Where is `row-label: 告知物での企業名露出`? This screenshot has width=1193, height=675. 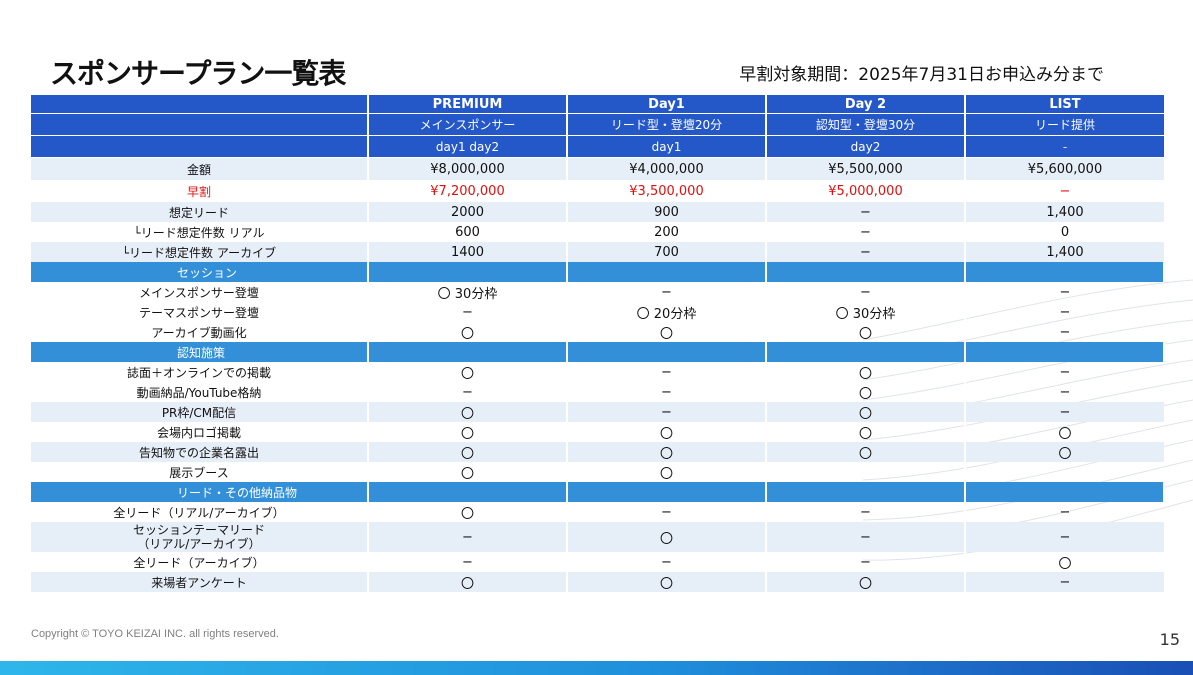 row-label: 告知物での企業名露出 is located at coordinates (200, 452).